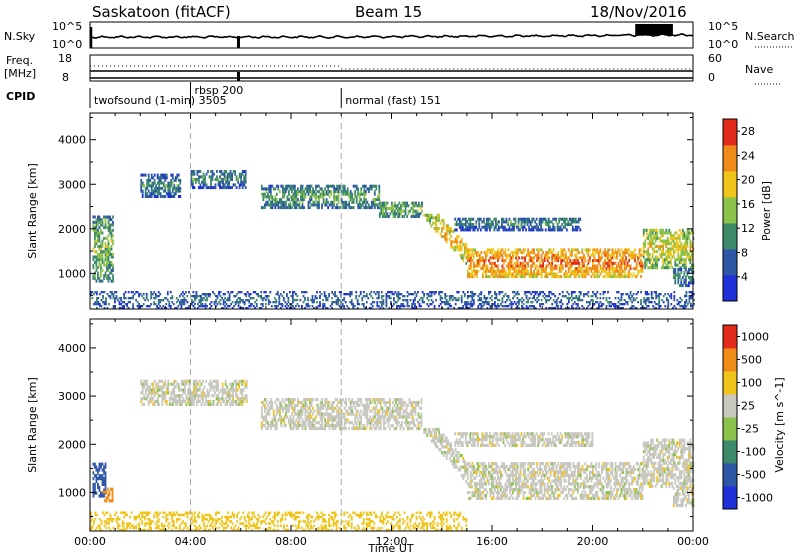  Describe the element at coordinates (219, 90) in the screenshot. I see `cpid-segment-label: rbsp 200` at that location.